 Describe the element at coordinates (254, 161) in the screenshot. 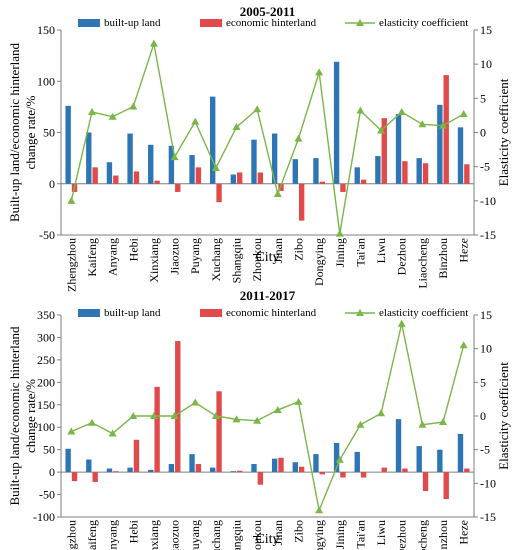

I see `bar-built-up-land-zhoukou` at that location.